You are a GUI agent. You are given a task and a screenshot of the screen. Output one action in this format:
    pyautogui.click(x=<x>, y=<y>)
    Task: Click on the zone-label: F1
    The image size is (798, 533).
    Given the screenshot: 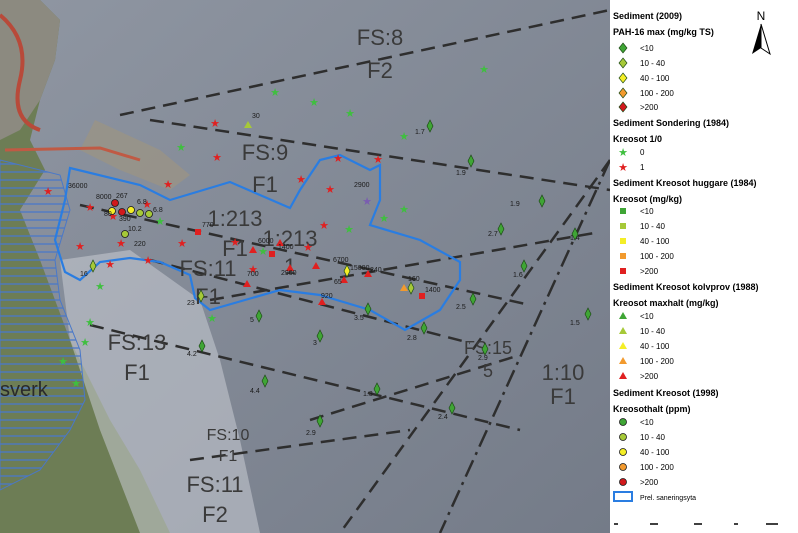 What is the action you would take?
    pyautogui.click(x=235, y=248)
    